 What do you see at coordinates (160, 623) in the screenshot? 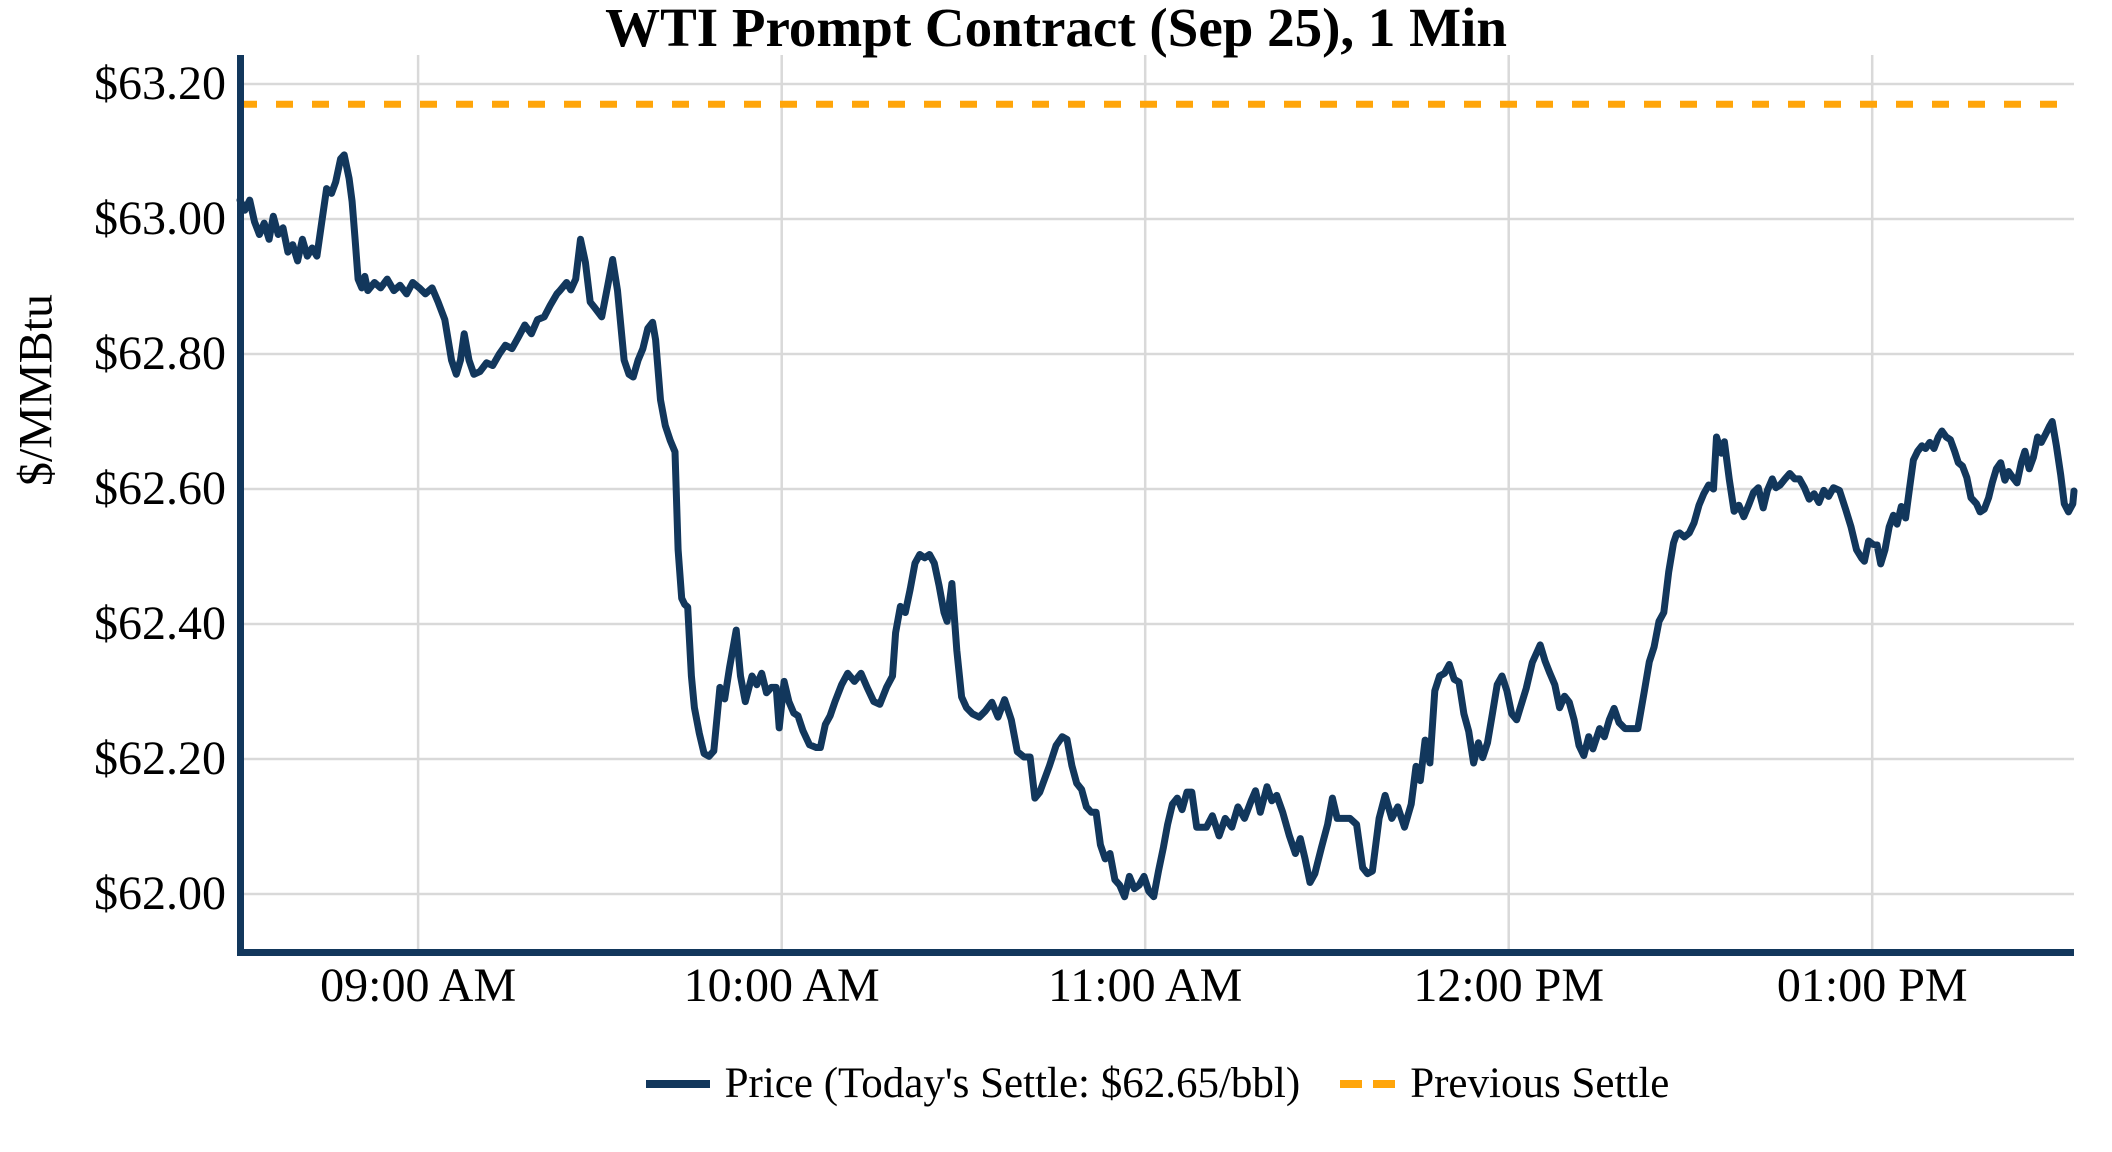
I see `y-tick-label: $62.40` at bounding box center [160, 623].